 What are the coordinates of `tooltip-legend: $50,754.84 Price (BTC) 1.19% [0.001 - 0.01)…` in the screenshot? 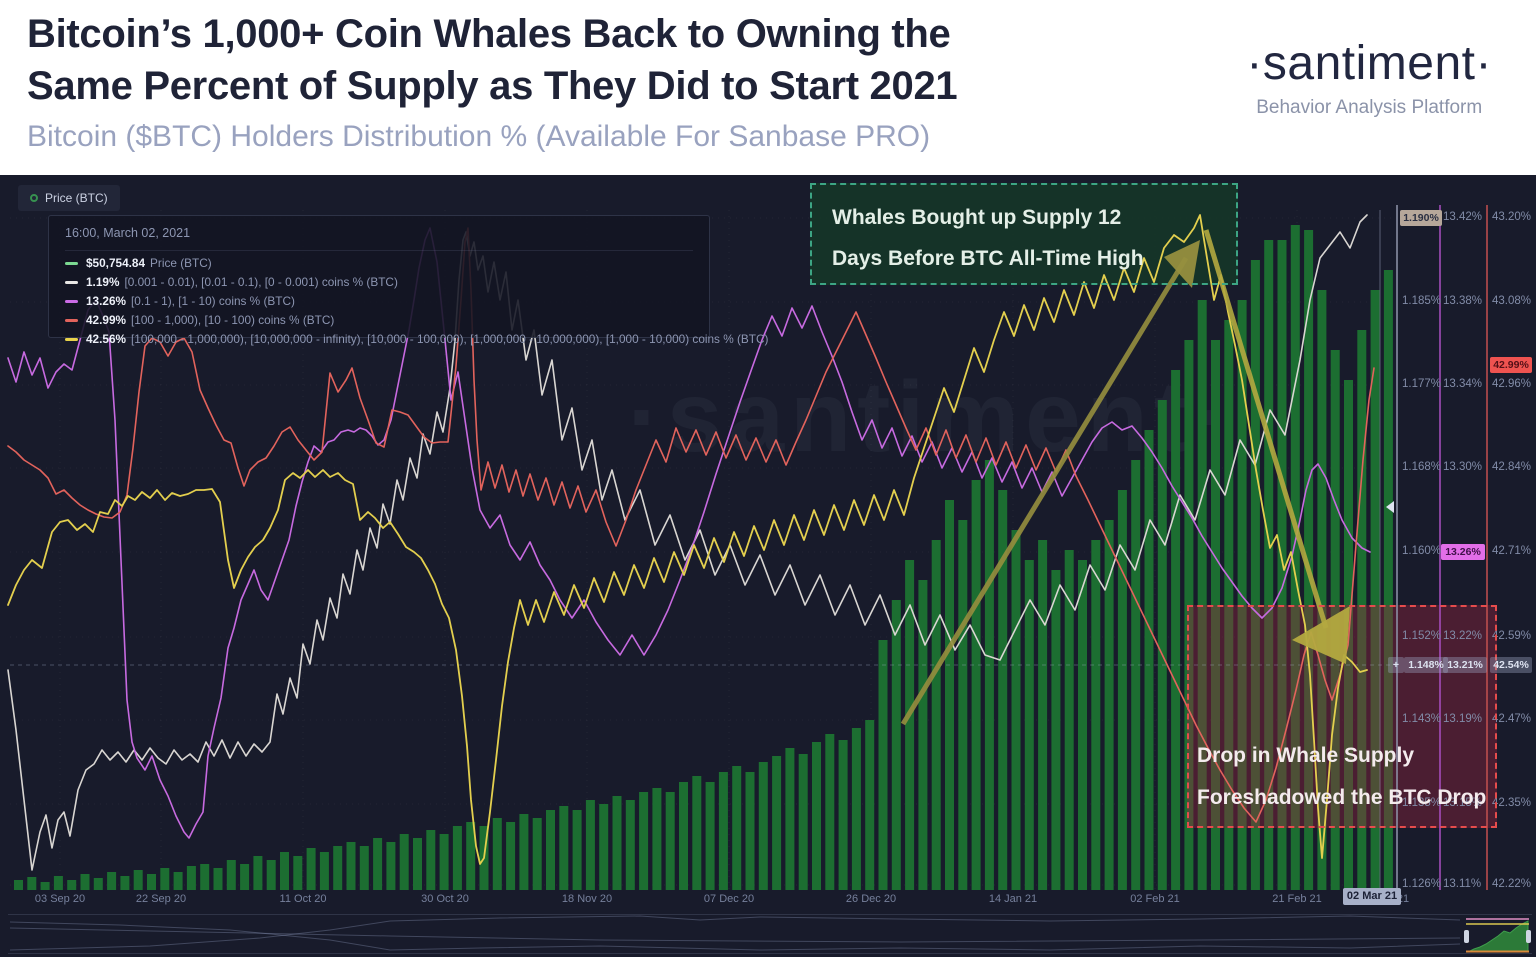 It's located at (416, 301).